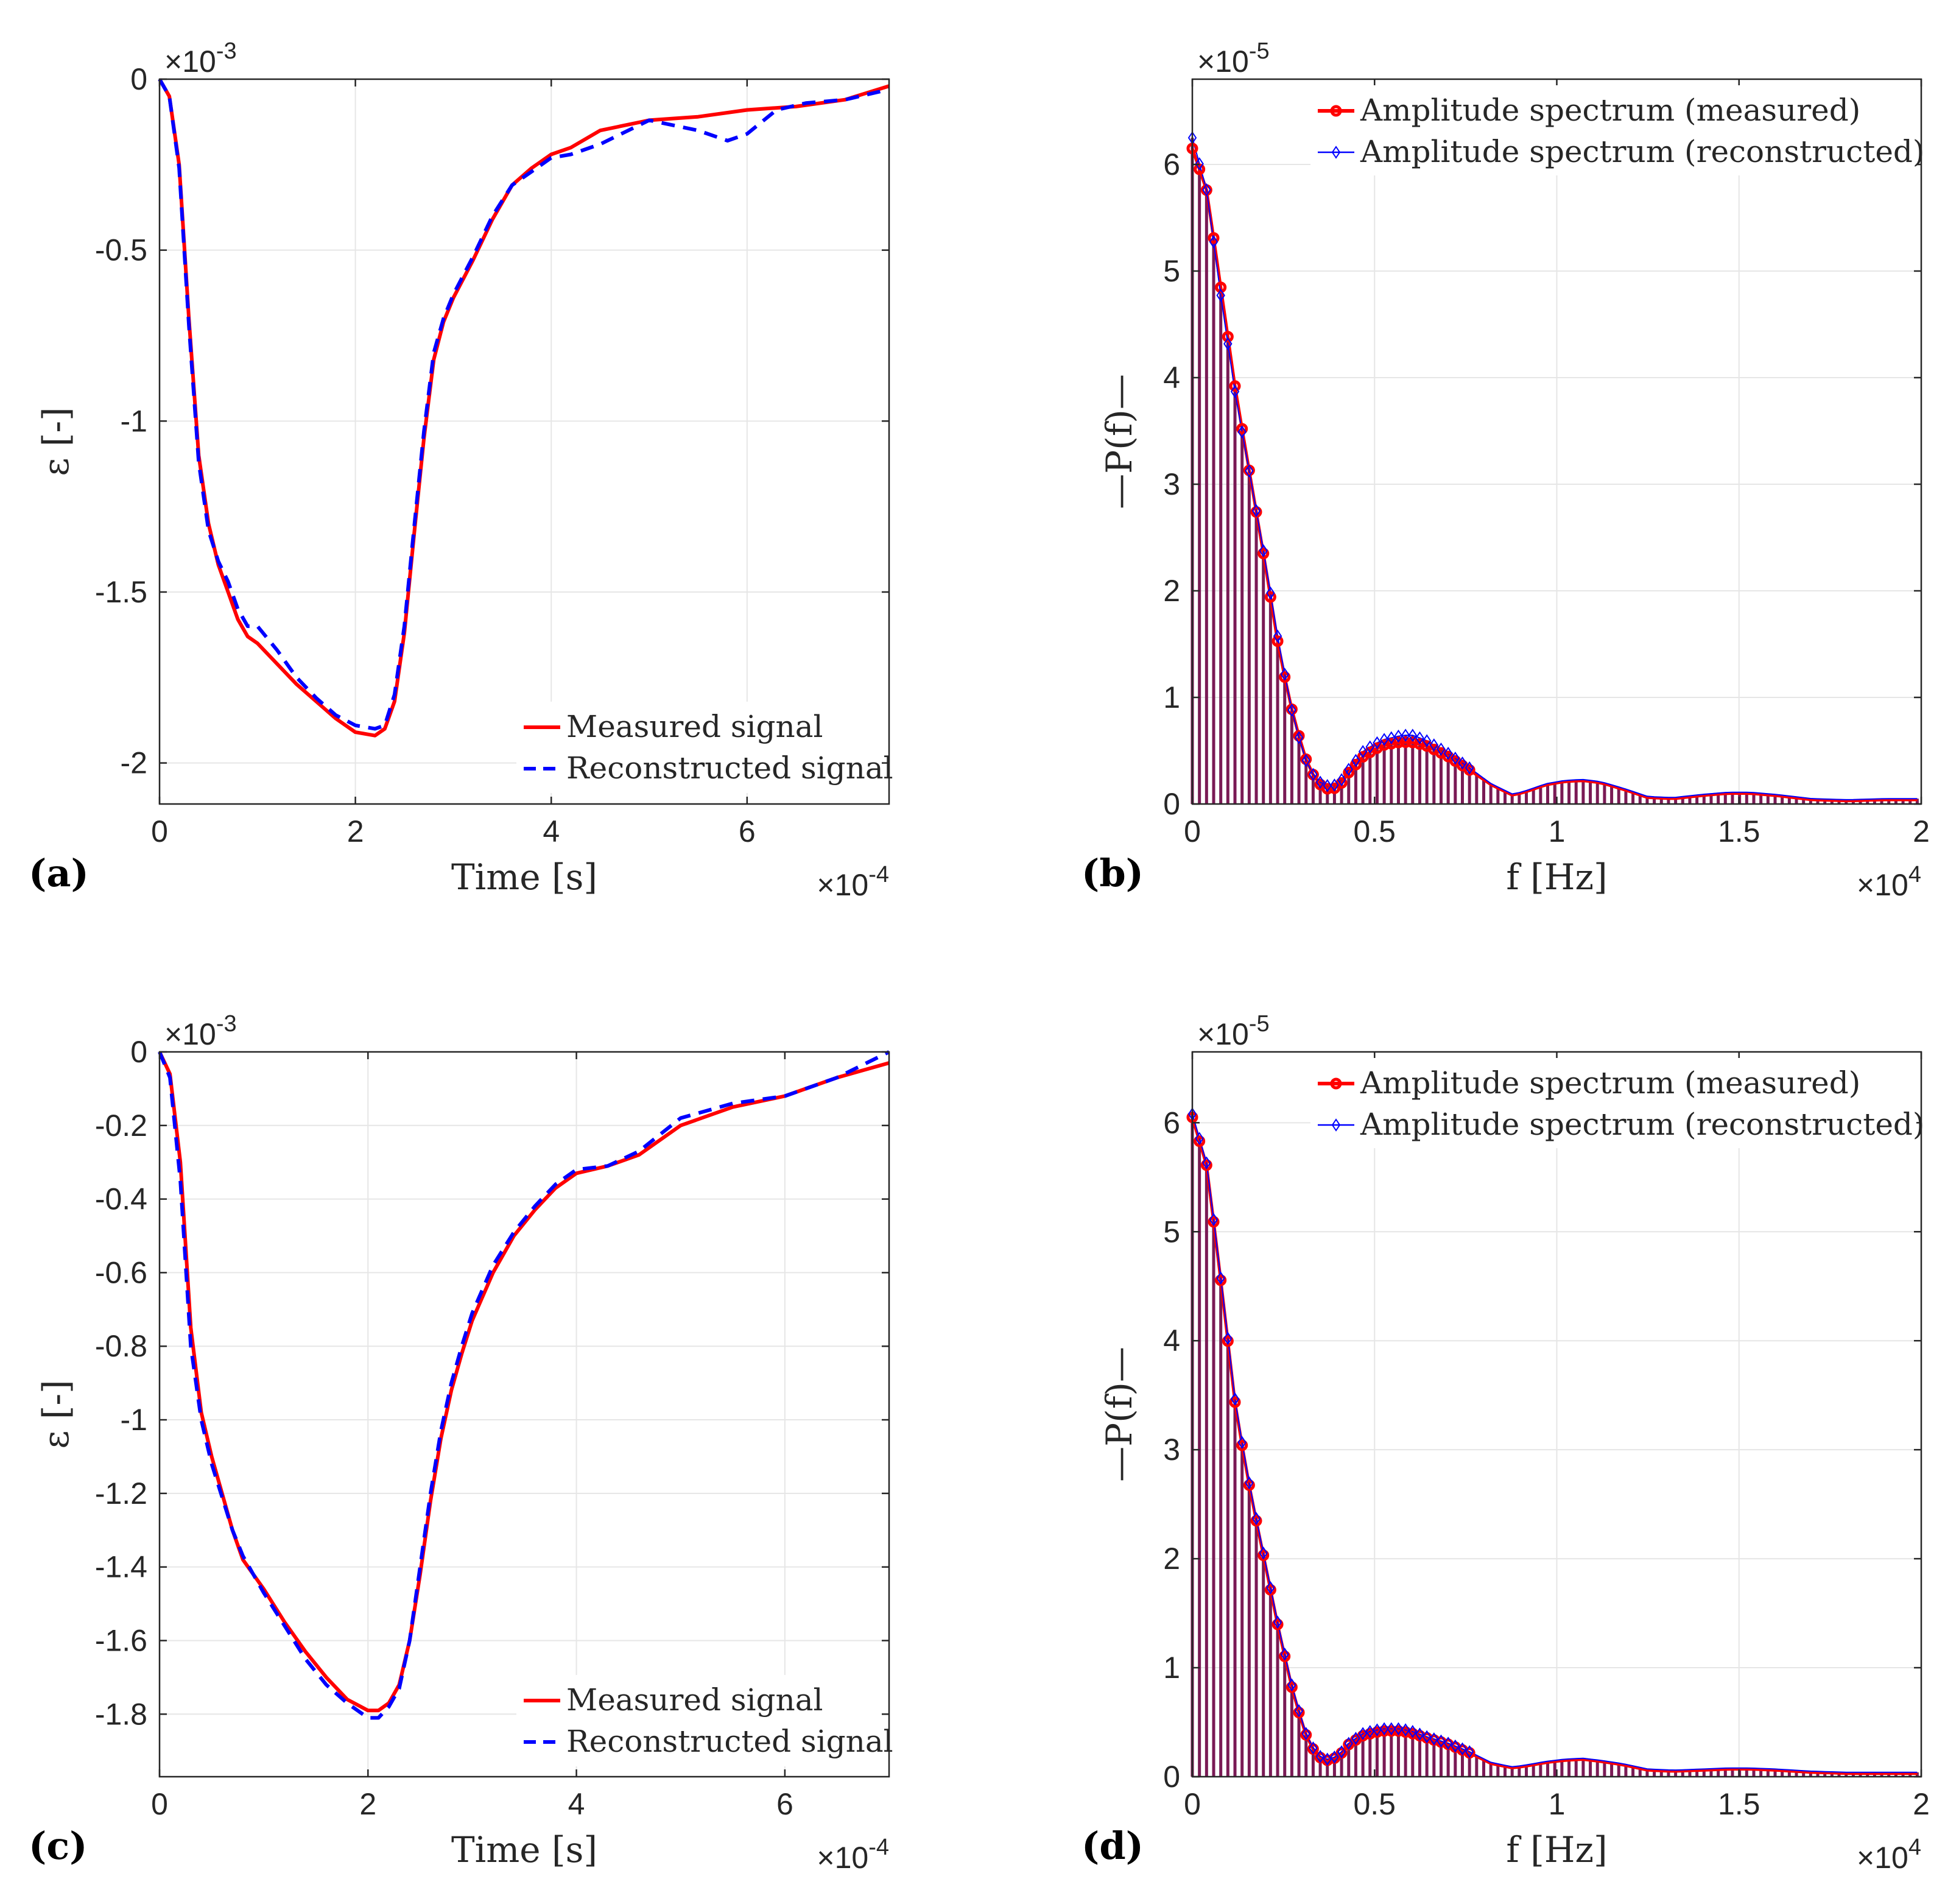  What do you see at coordinates (121, 1199) in the screenshot?
I see `y-tick-label: -0.4` at bounding box center [121, 1199].